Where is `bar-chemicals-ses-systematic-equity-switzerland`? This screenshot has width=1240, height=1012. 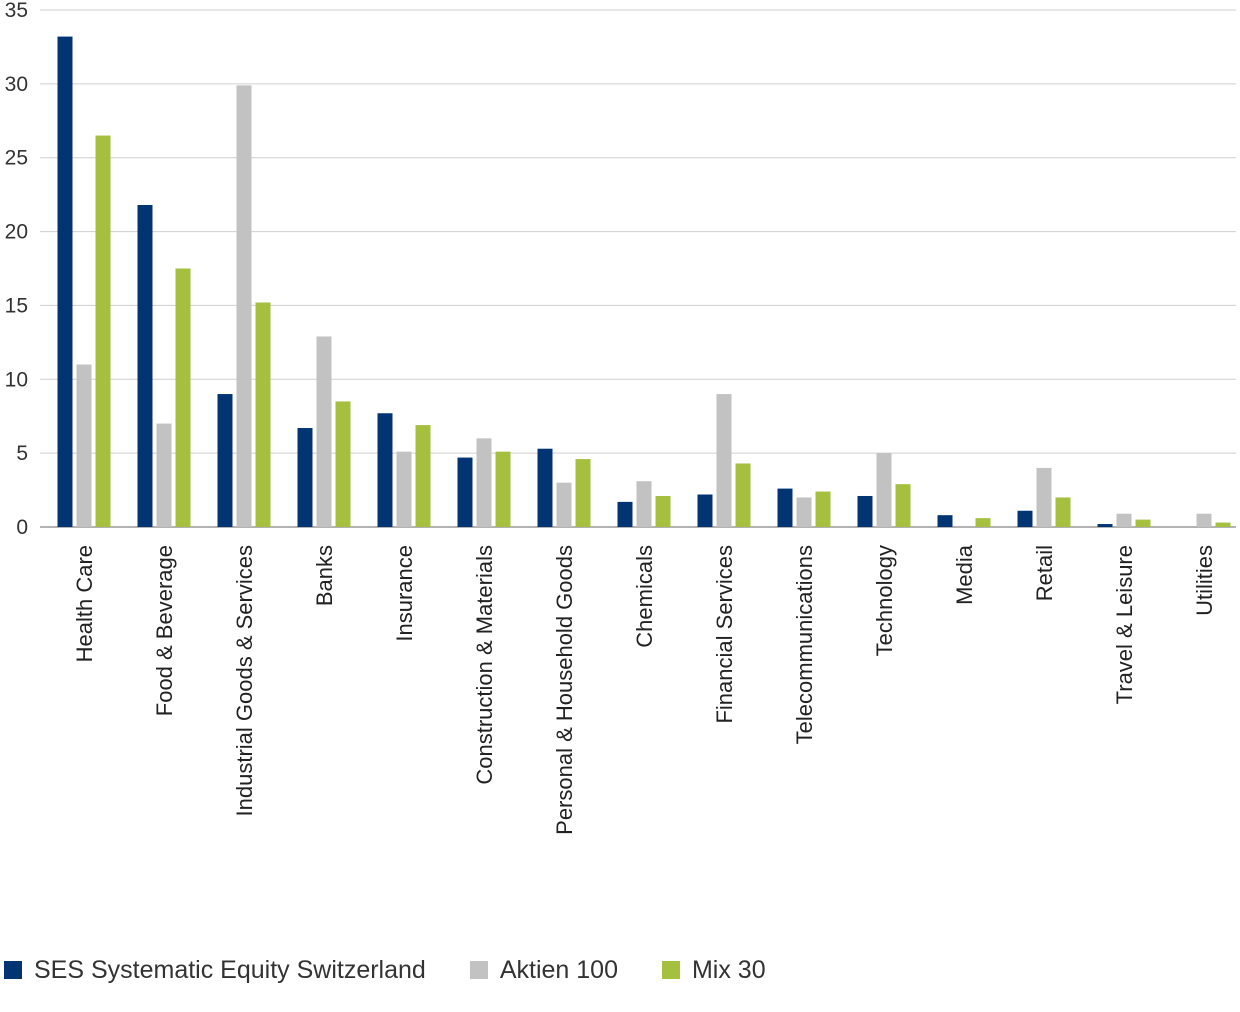
bar-chemicals-ses-systematic-equity-switzerland is located at coordinates (625, 514).